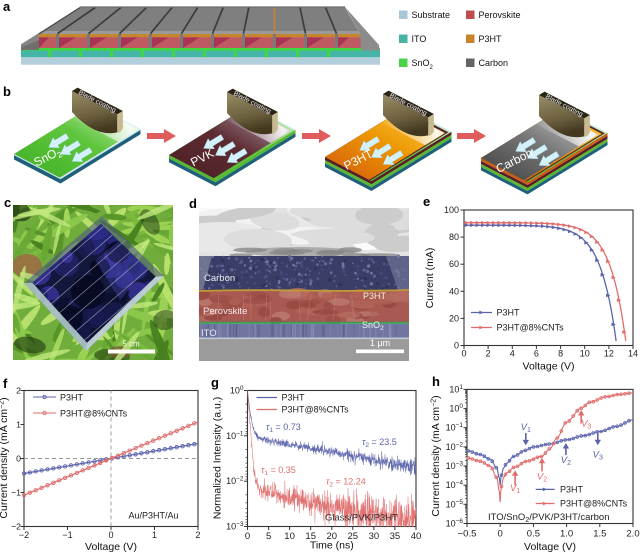 This screenshot has height=556, width=640. I want to click on svg-text: τ1 = 0.73, so click(283, 428).